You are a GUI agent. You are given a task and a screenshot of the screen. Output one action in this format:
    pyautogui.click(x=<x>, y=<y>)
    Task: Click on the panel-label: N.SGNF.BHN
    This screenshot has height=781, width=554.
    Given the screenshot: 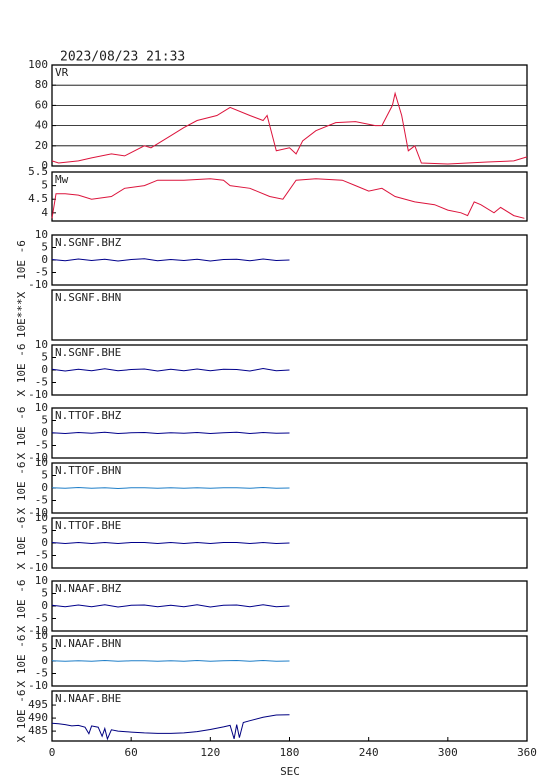 What is the action you would take?
    pyautogui.click(x=88, y=297)
    